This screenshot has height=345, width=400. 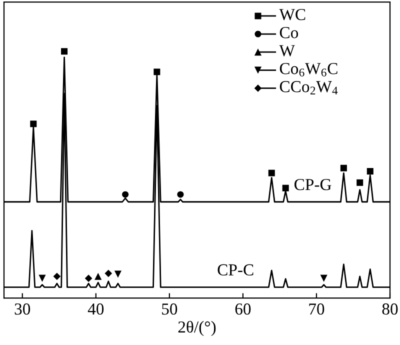 What do you see at coordinates (316, 309) in the screenshot?
I see `x-tick-label: 70` at bounding box center [316, 309].